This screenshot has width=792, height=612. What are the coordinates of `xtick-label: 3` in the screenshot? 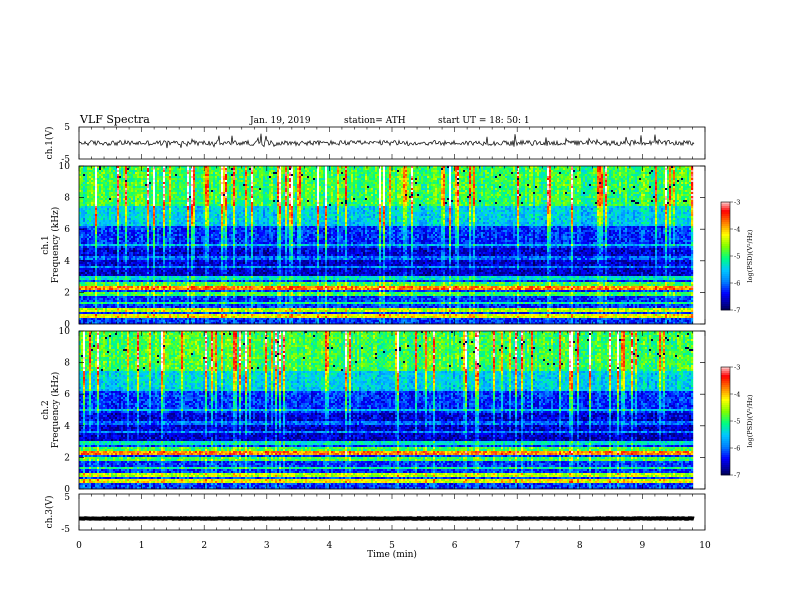 It's located at (267, 546).